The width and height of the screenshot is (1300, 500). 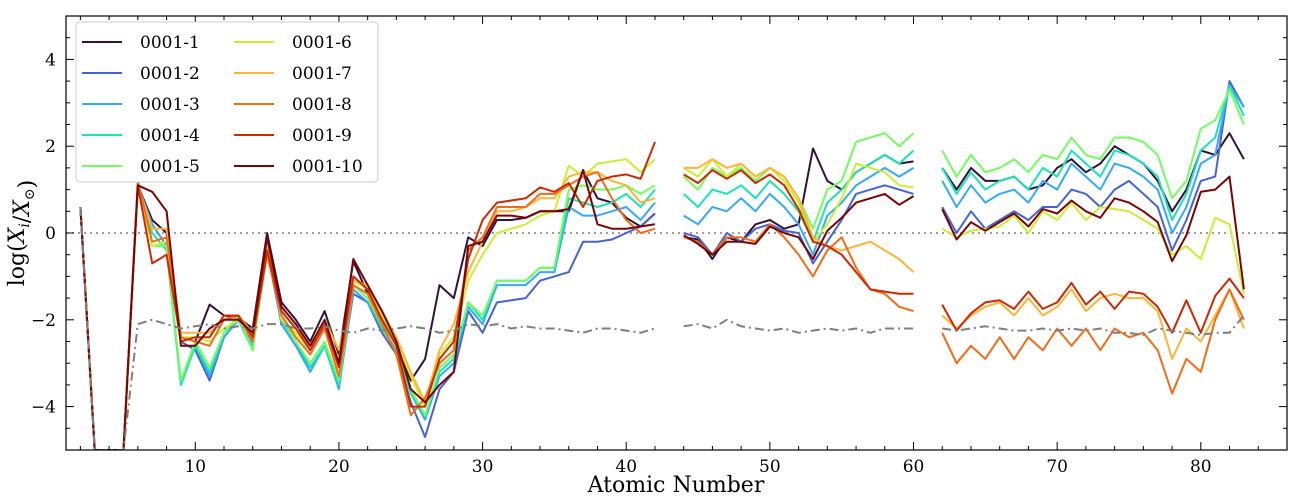 What do you see at coordinates (1201, 467) in the screenshot?
I see `x-tick-label: 80` at bounding box center [1201, 467].